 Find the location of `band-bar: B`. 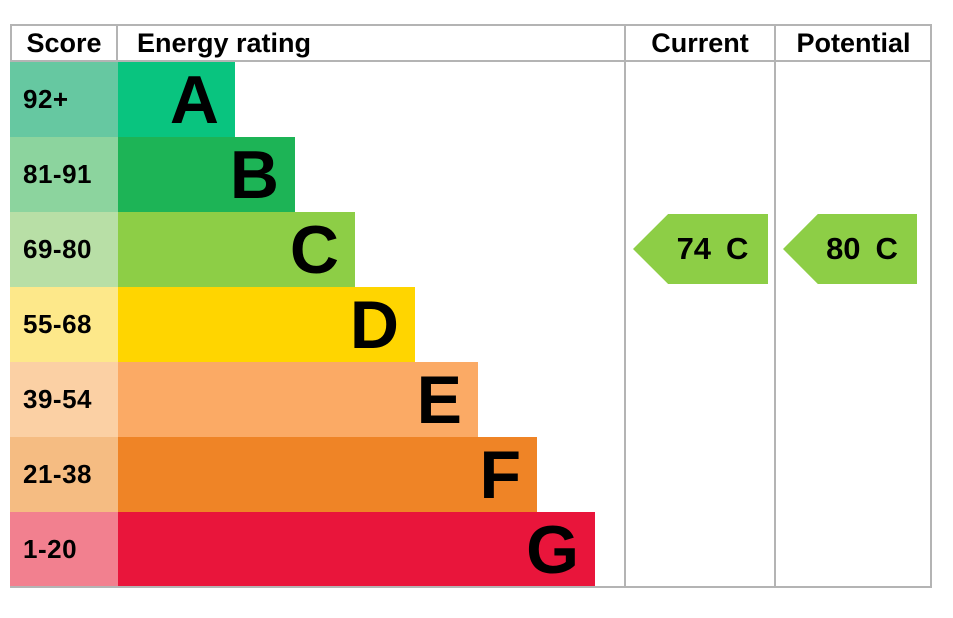

band-bar: B is located at coordinates (206, 174).